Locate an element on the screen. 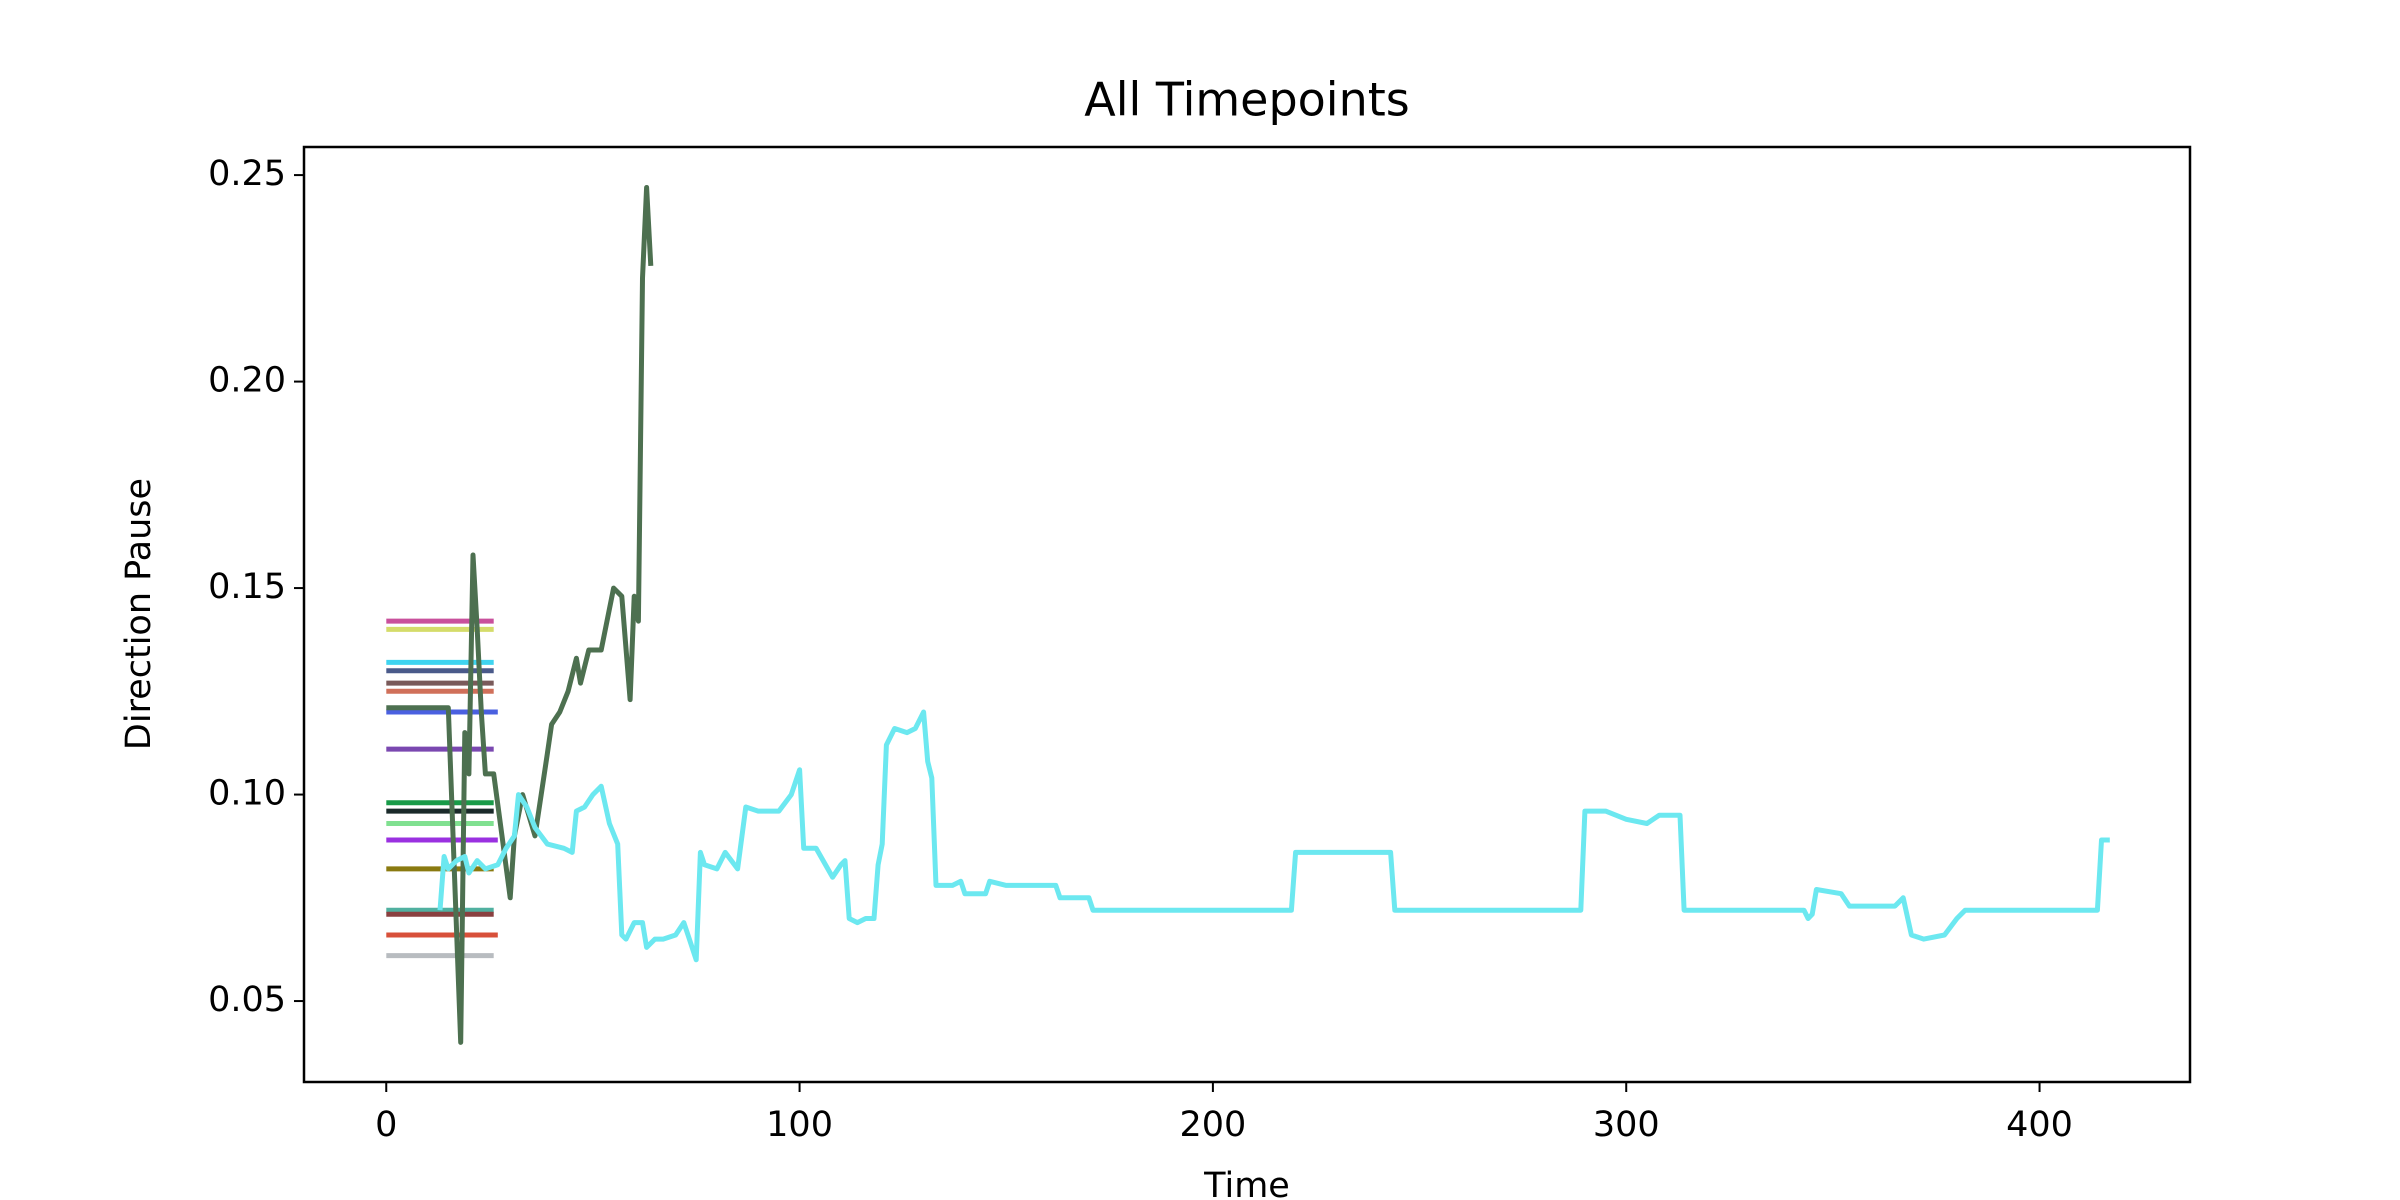  x-axis-label: Time is located at coordinates (1246, 1183).